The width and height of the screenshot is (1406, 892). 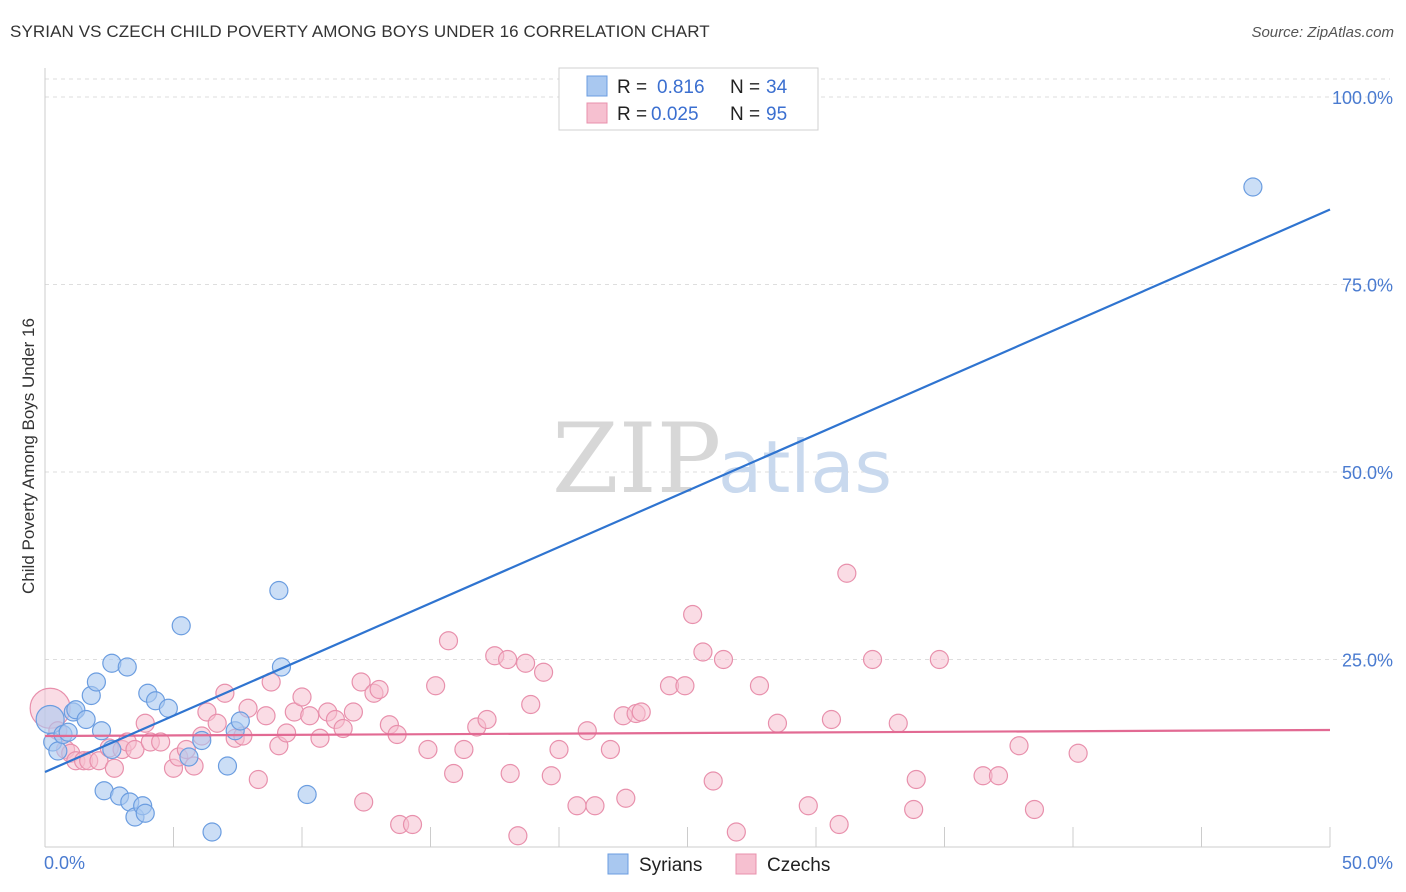 I want to click on x-tick-labels: 0.0% 50.0%, so click(x=718, y=863).